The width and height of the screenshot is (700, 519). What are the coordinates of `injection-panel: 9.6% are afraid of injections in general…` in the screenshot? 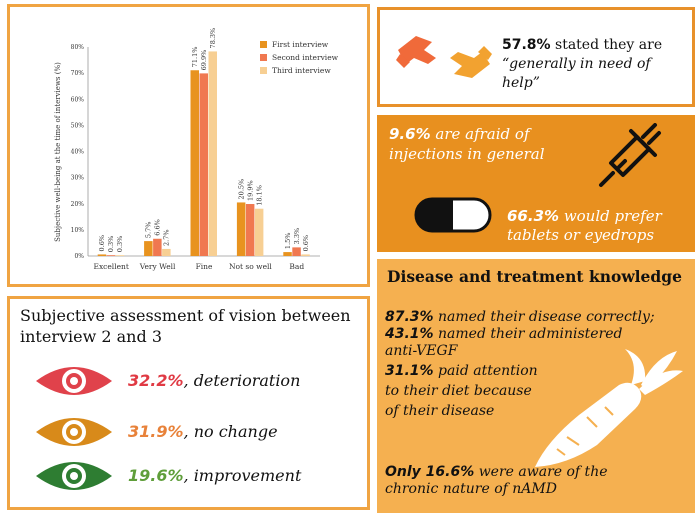 It's located at (536, 183).